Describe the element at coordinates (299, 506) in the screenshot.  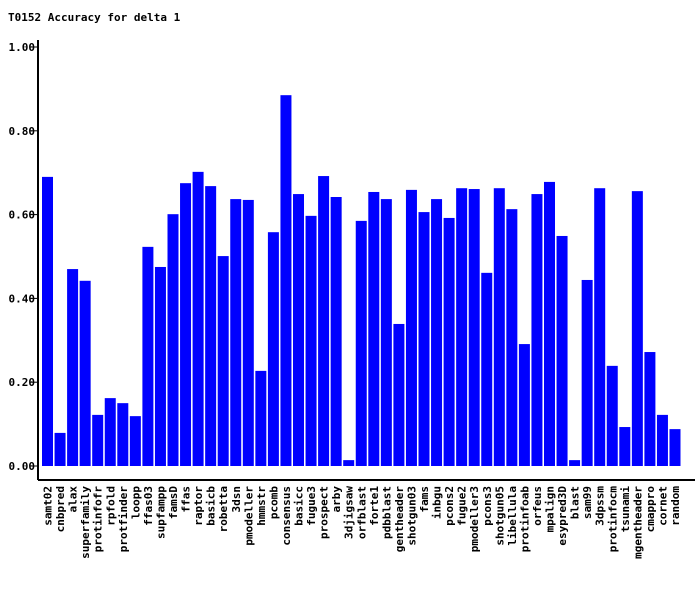
I see `x-tick-label: basicc` at that location.